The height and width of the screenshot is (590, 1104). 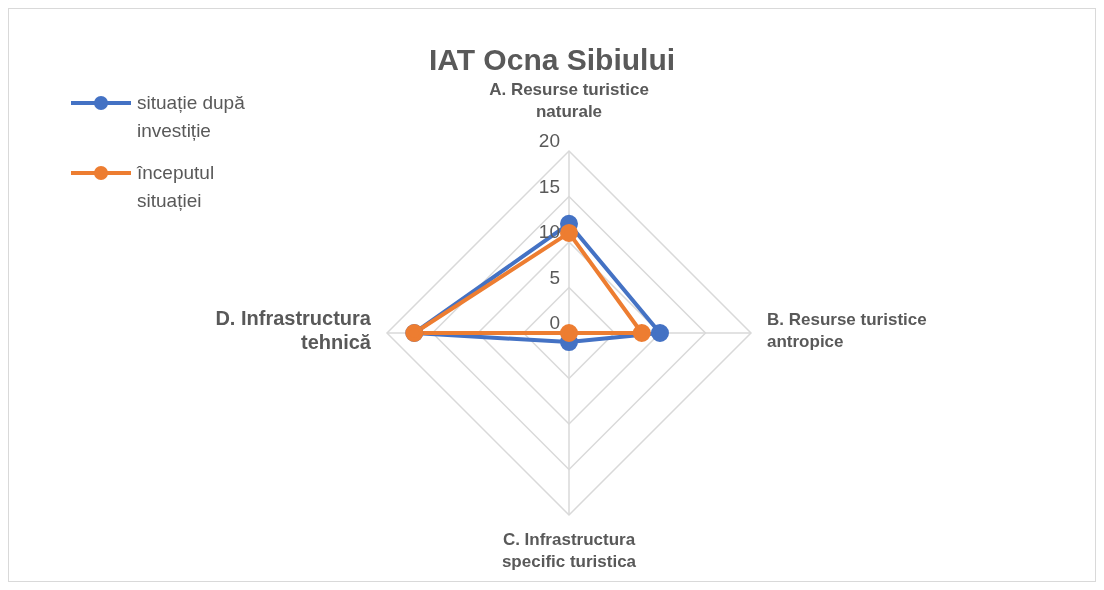 I want to click on spoke-label: A. Resurse turistice naturale, so click(x=569, y=100).